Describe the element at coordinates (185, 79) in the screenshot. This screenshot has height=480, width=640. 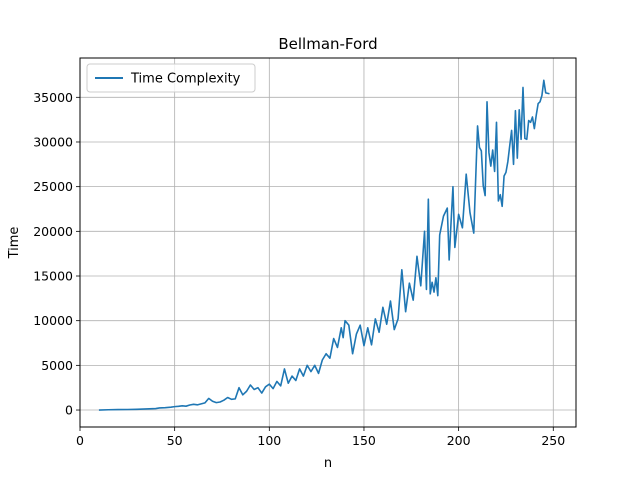
I see `legend-label: Time Complexity` at that location.